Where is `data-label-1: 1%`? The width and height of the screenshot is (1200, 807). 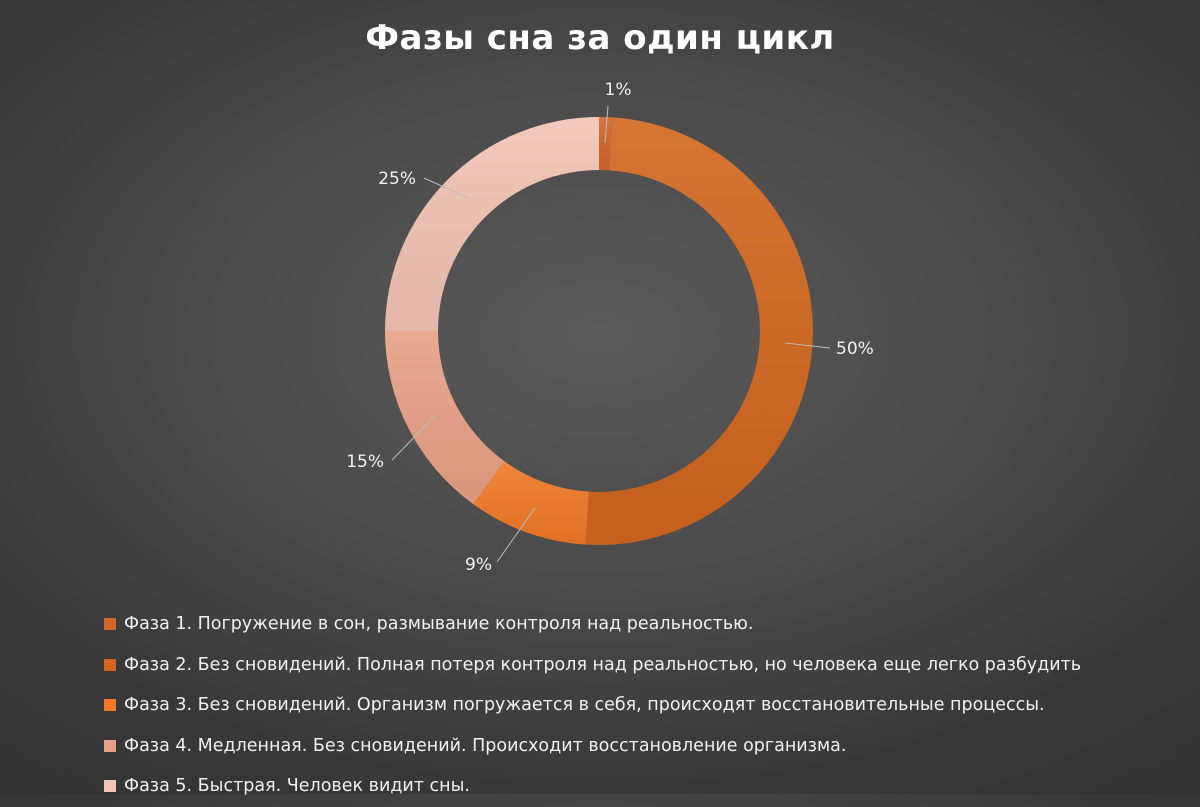
data-label-1: 1% is located at coordinates (618, 90).